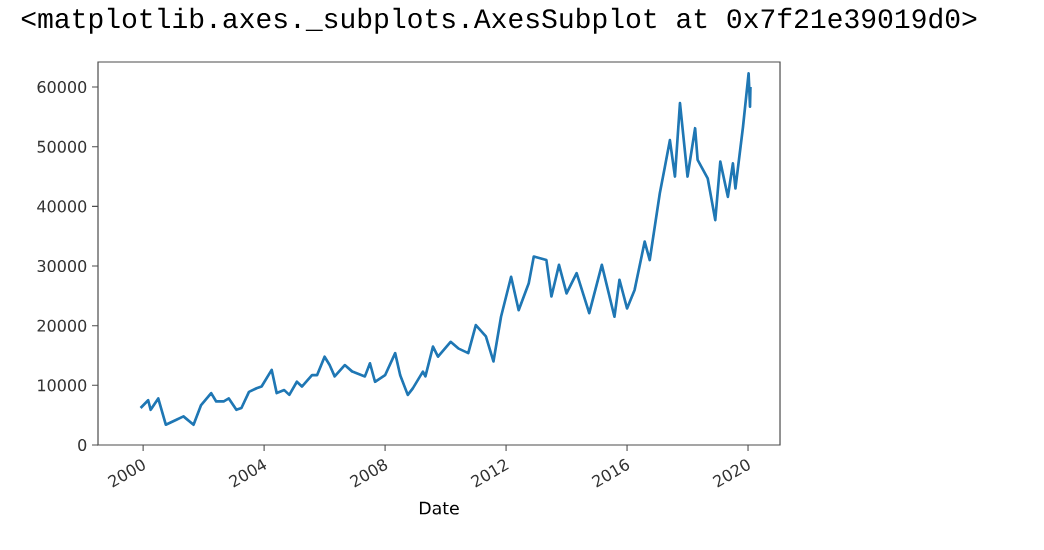  What do you see at coordinates (62, 87) in the screenshot?
I see `y-tick-label: 60000` at bounding box center [62, 87].